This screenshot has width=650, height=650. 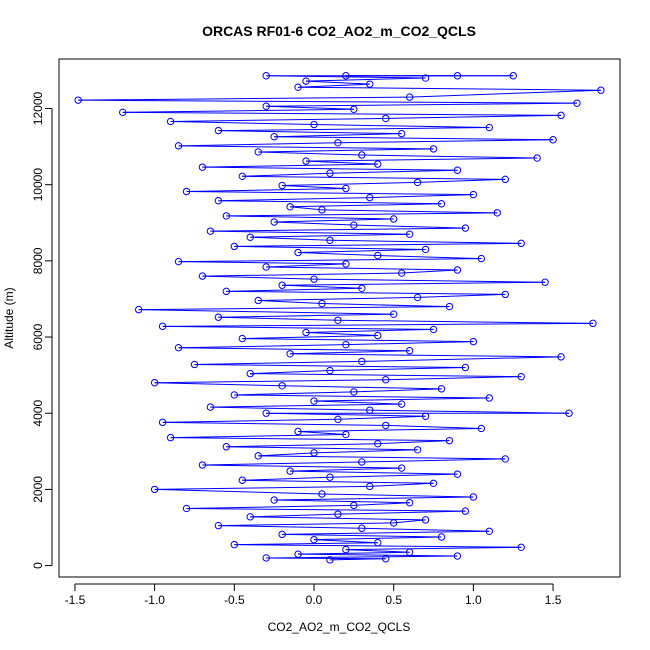 I want to click on y-axis-label: Altitude (m), so click(x=9, y=317).